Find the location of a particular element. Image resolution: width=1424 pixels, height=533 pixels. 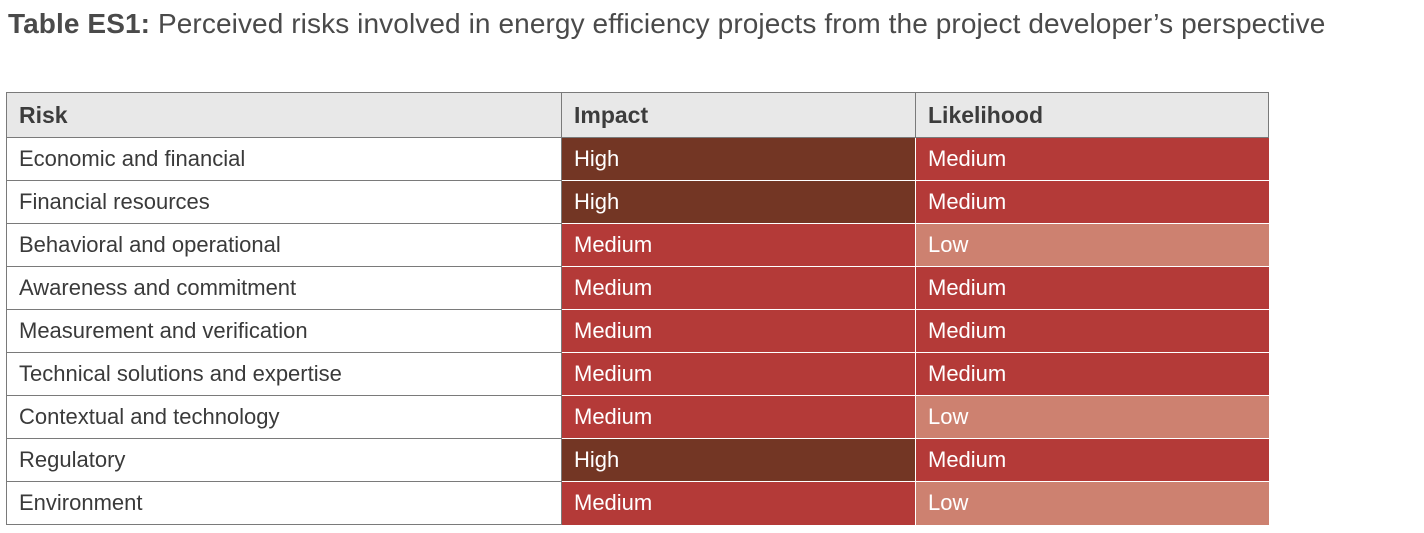

table-row: Awareness and commitment Medium Medium is located at coordinates (637, 288).